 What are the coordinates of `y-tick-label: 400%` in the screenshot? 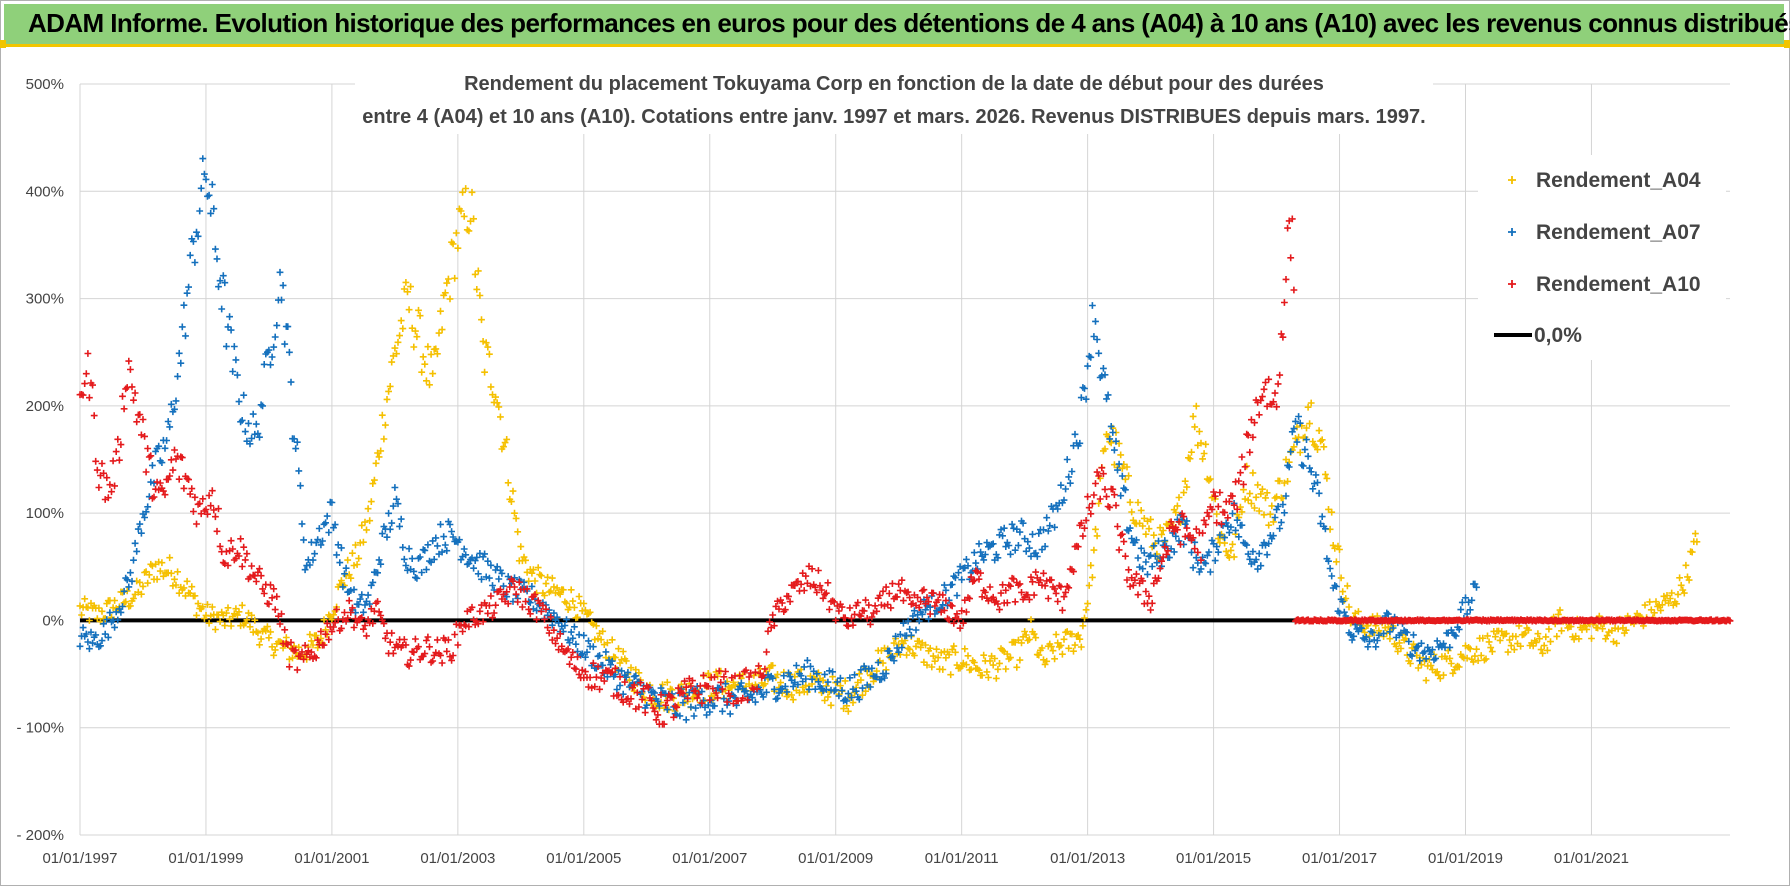 It's located at (45, 191).